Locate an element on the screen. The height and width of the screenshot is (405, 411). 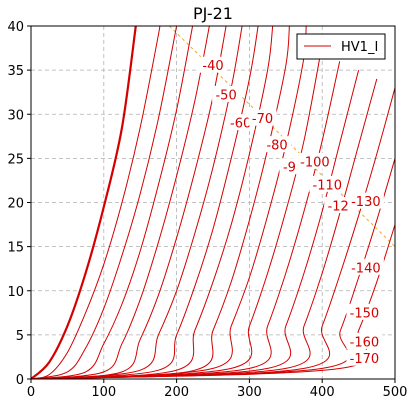
curve-label: -50 is located at coordinates (225, 95).